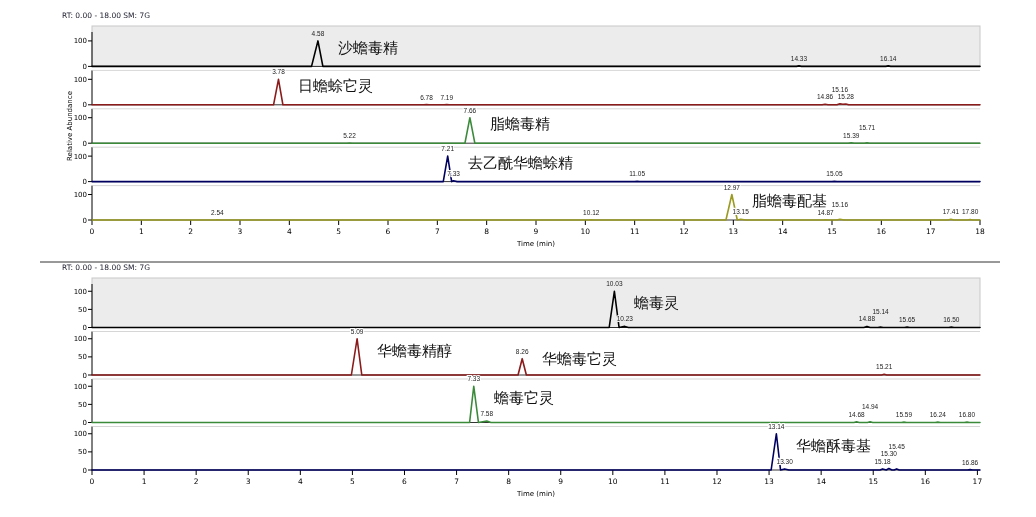 Image resolution: width=1036 pixels, height=517 pixels. I want to click on annotation: 蟾毒灵, so click(657, 303).